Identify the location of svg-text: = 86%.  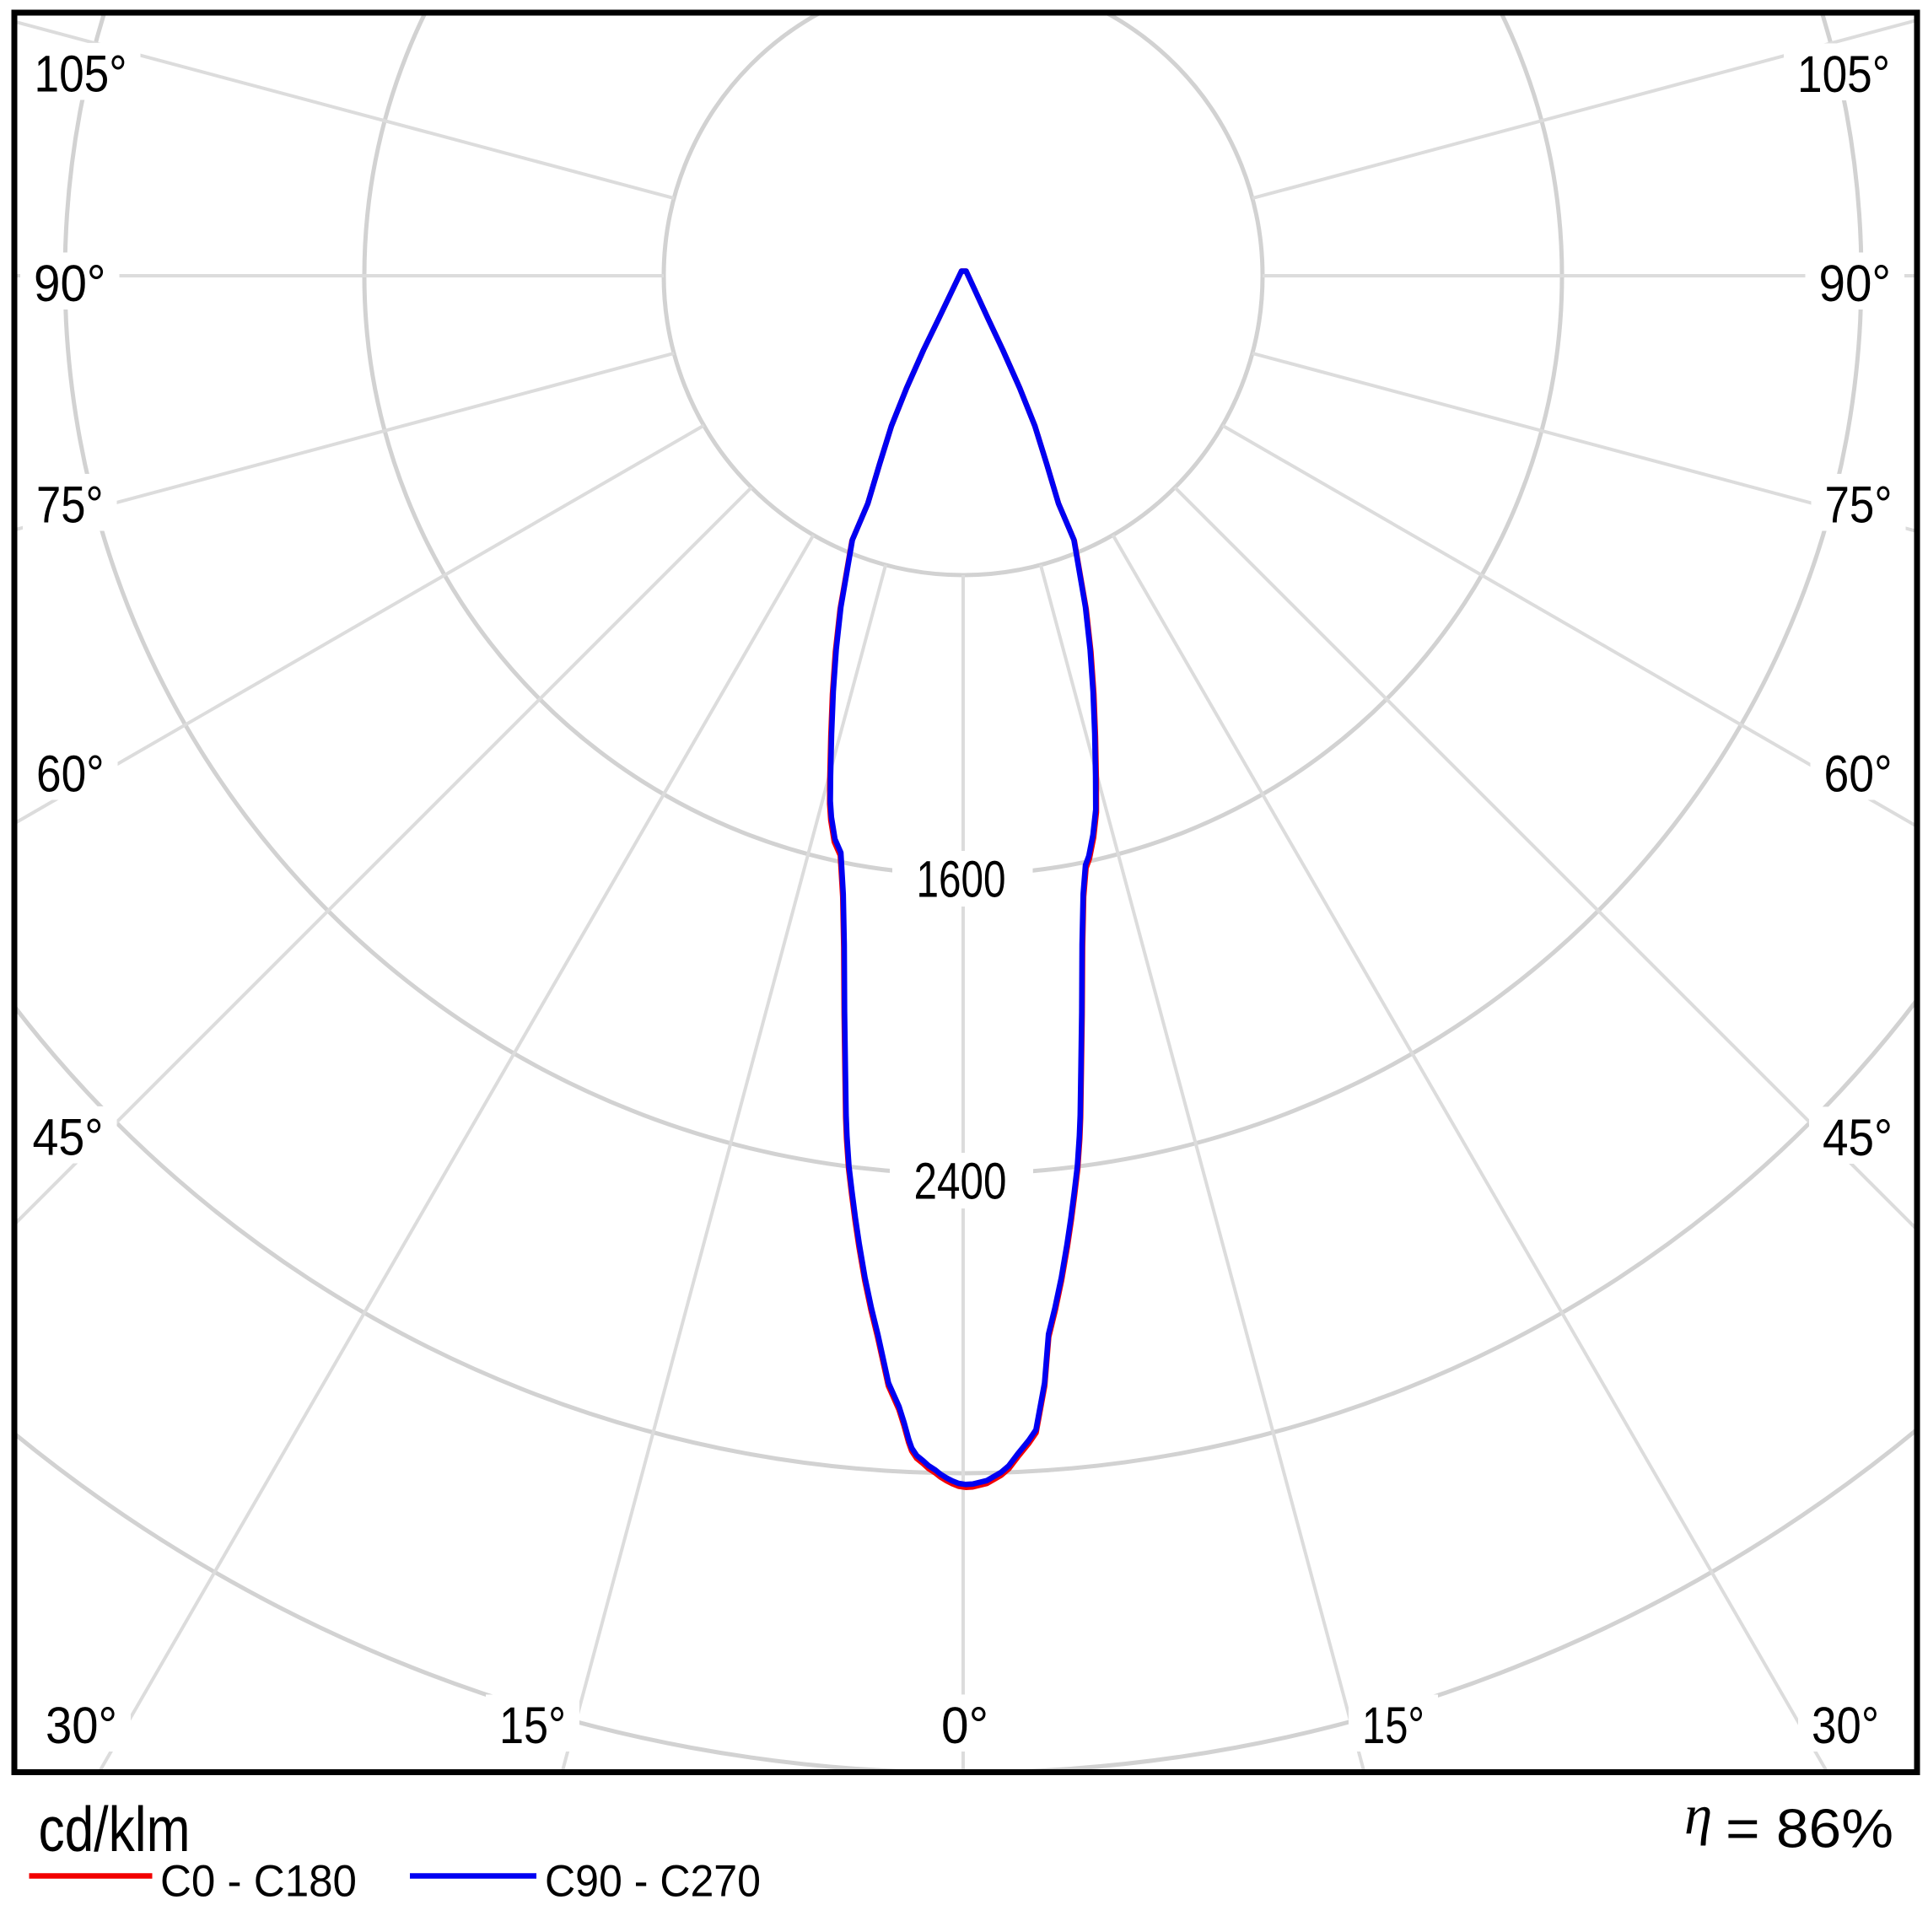
(1809, 1829).